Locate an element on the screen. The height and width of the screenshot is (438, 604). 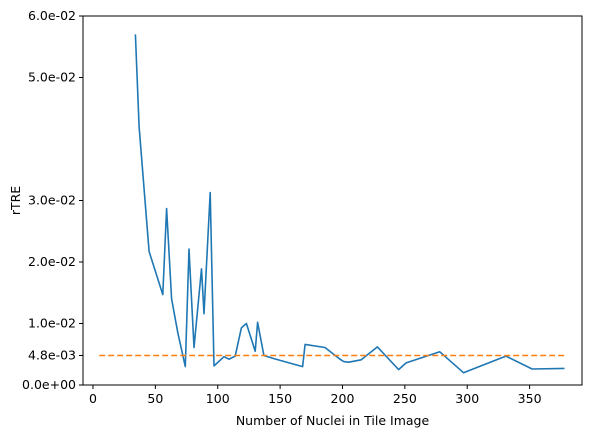
y-tick-label: 0.0e+00 is located at coordinates (49, 384).